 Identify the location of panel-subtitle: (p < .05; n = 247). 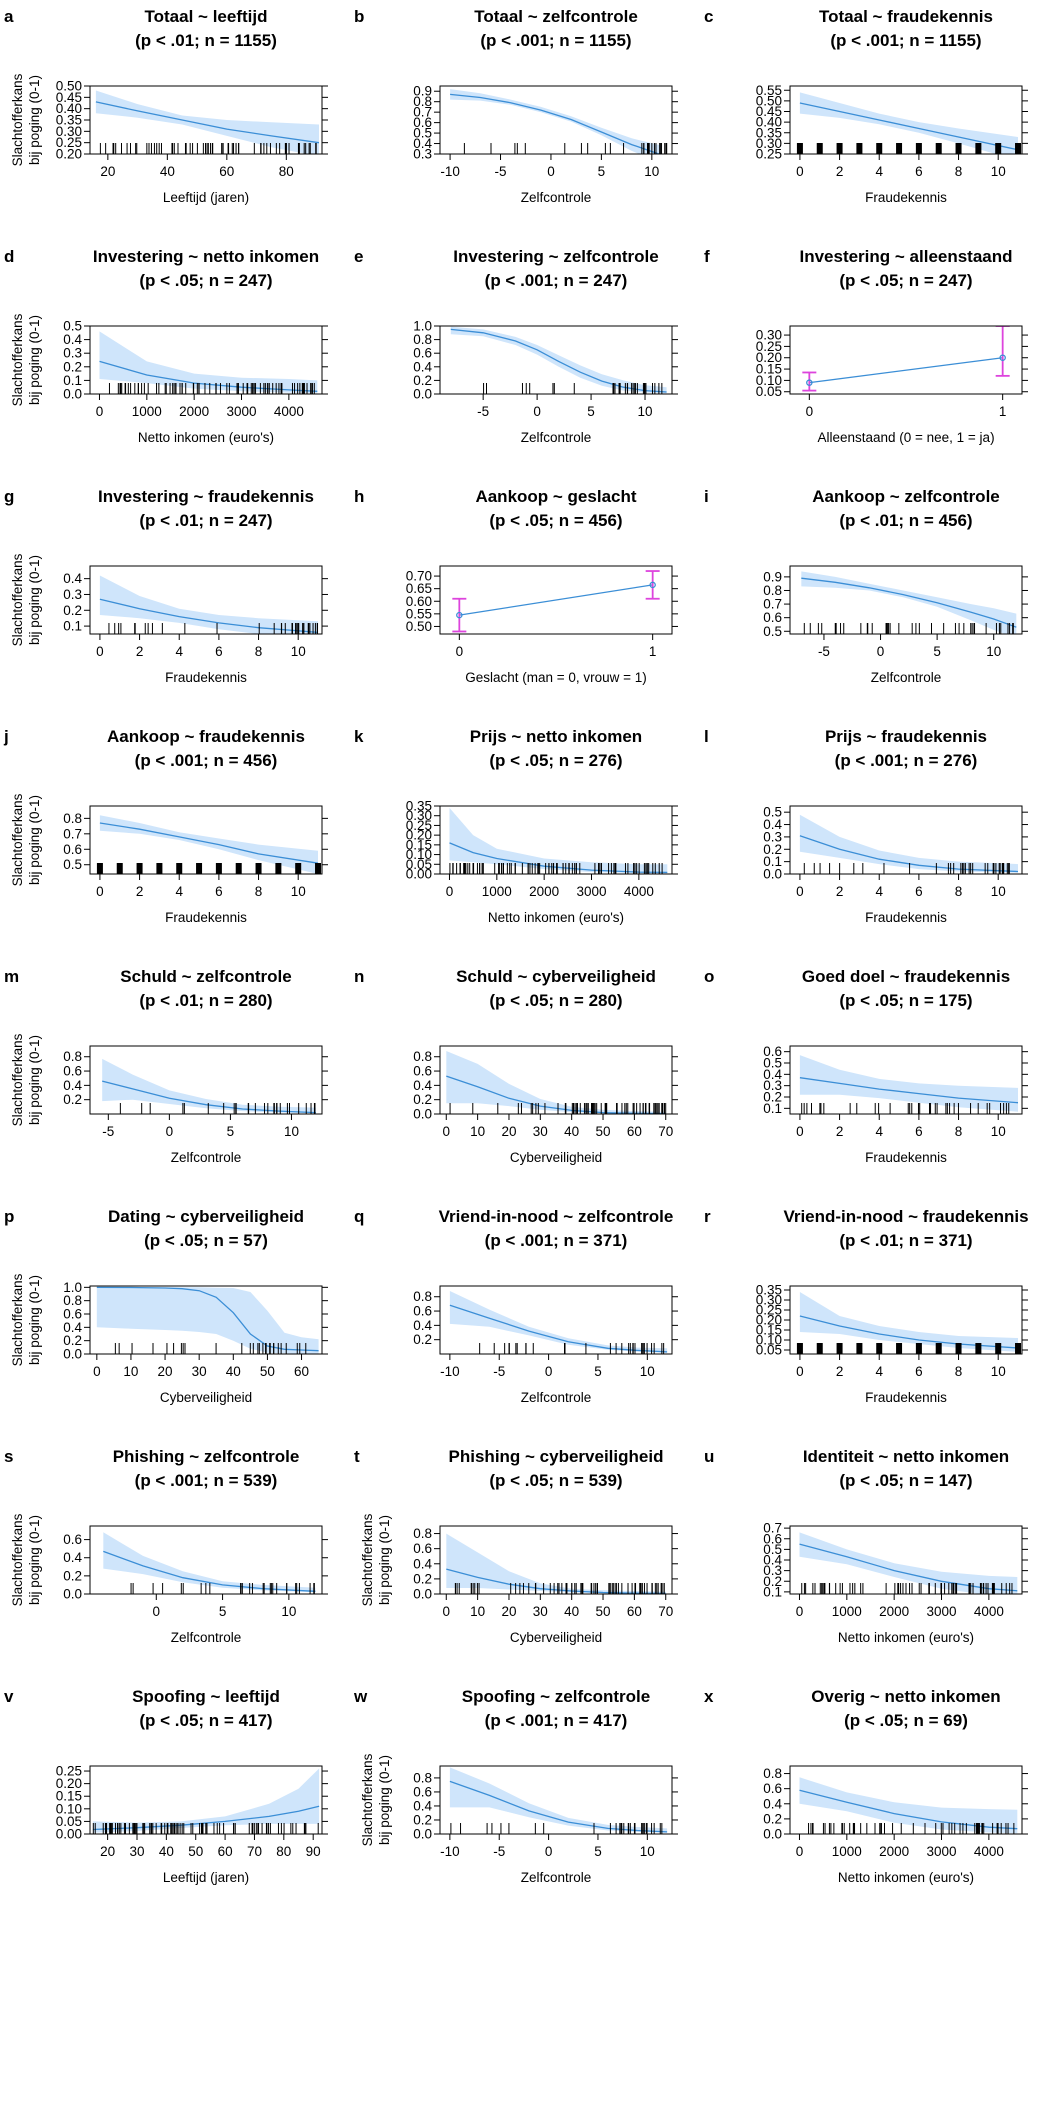
(905, 280).